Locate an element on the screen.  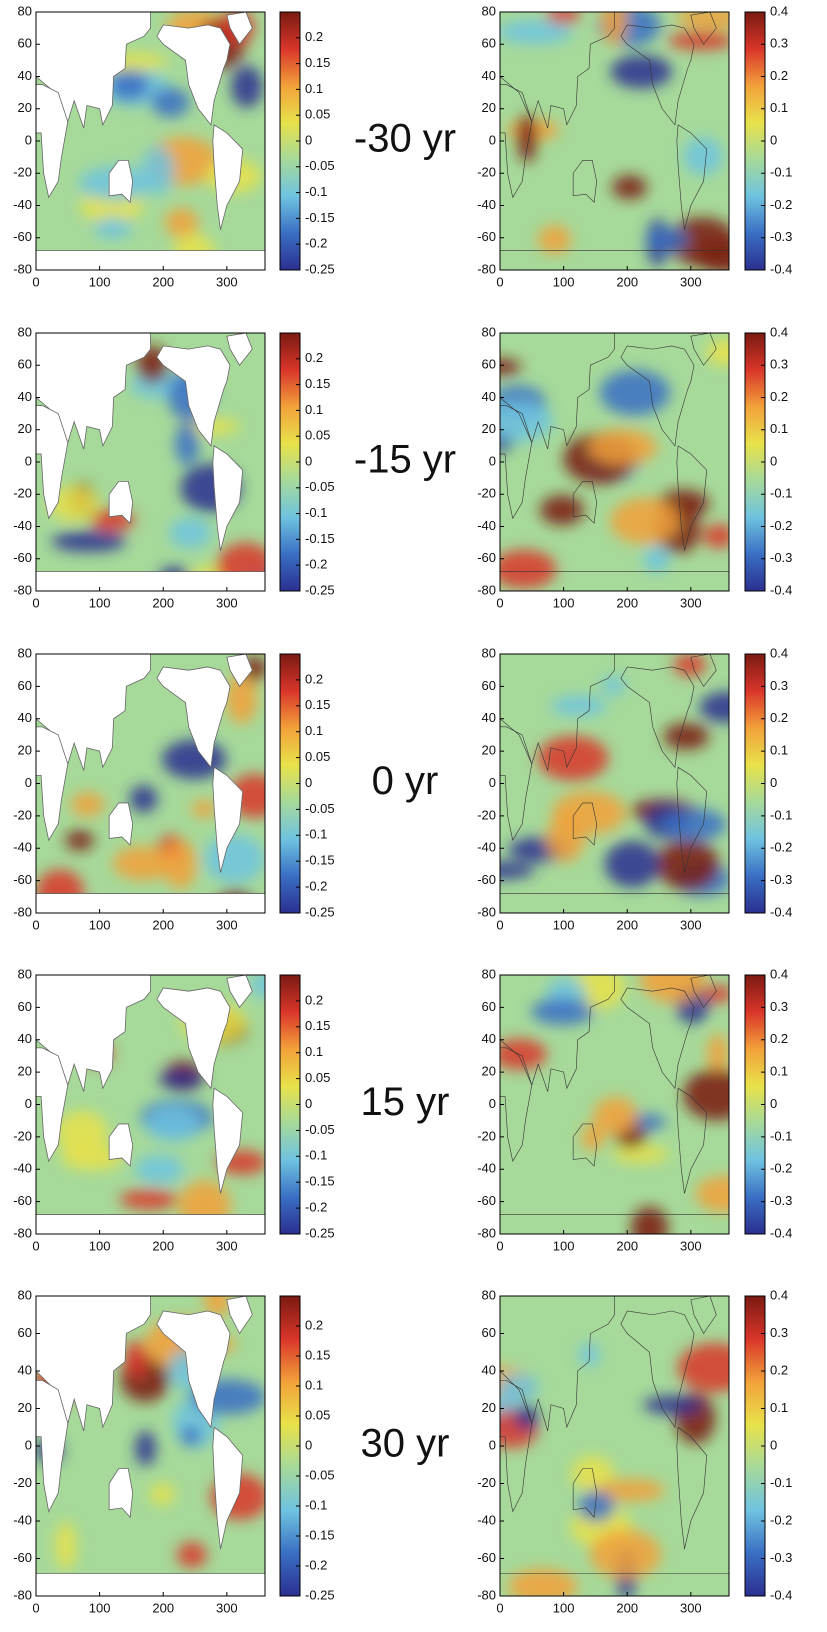
colorbar-tick-label: 0.4 is located at coordinates (779, 10).